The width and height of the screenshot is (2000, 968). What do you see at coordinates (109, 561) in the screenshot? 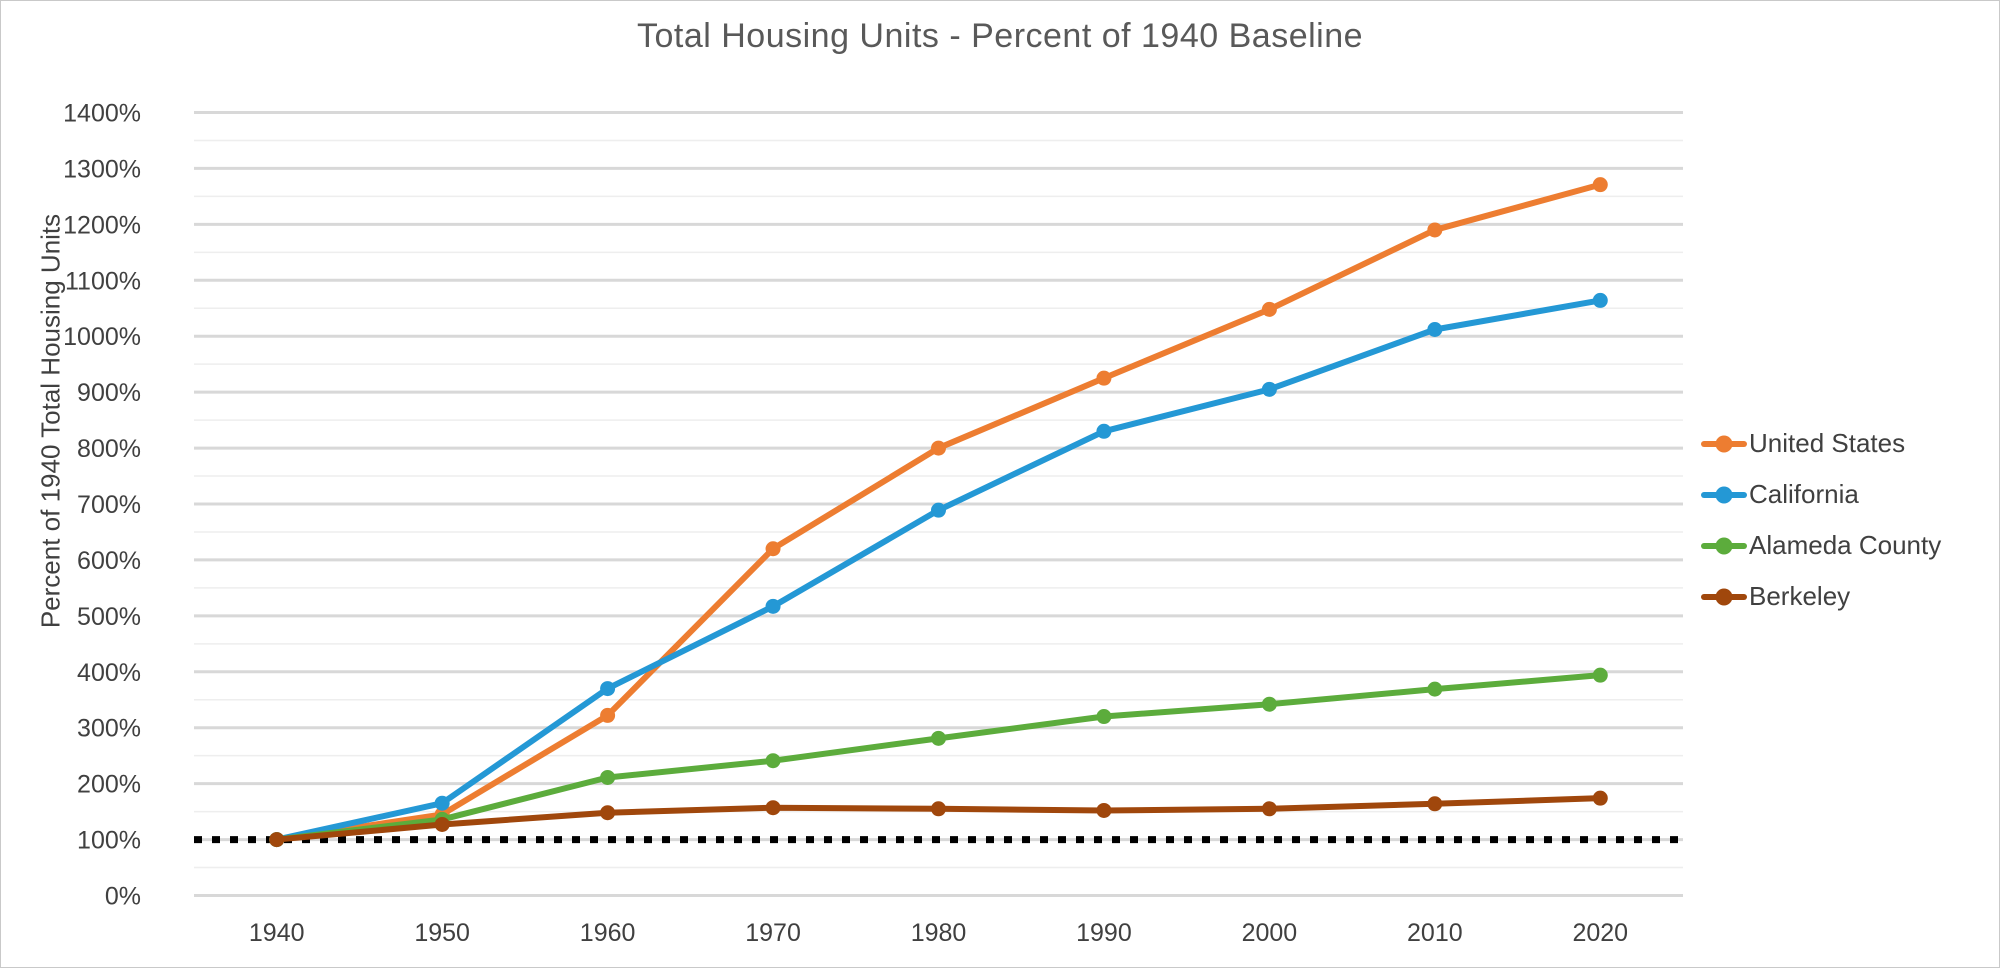
I see `y-tick-label: 600%` at bounding box center [109, 561].